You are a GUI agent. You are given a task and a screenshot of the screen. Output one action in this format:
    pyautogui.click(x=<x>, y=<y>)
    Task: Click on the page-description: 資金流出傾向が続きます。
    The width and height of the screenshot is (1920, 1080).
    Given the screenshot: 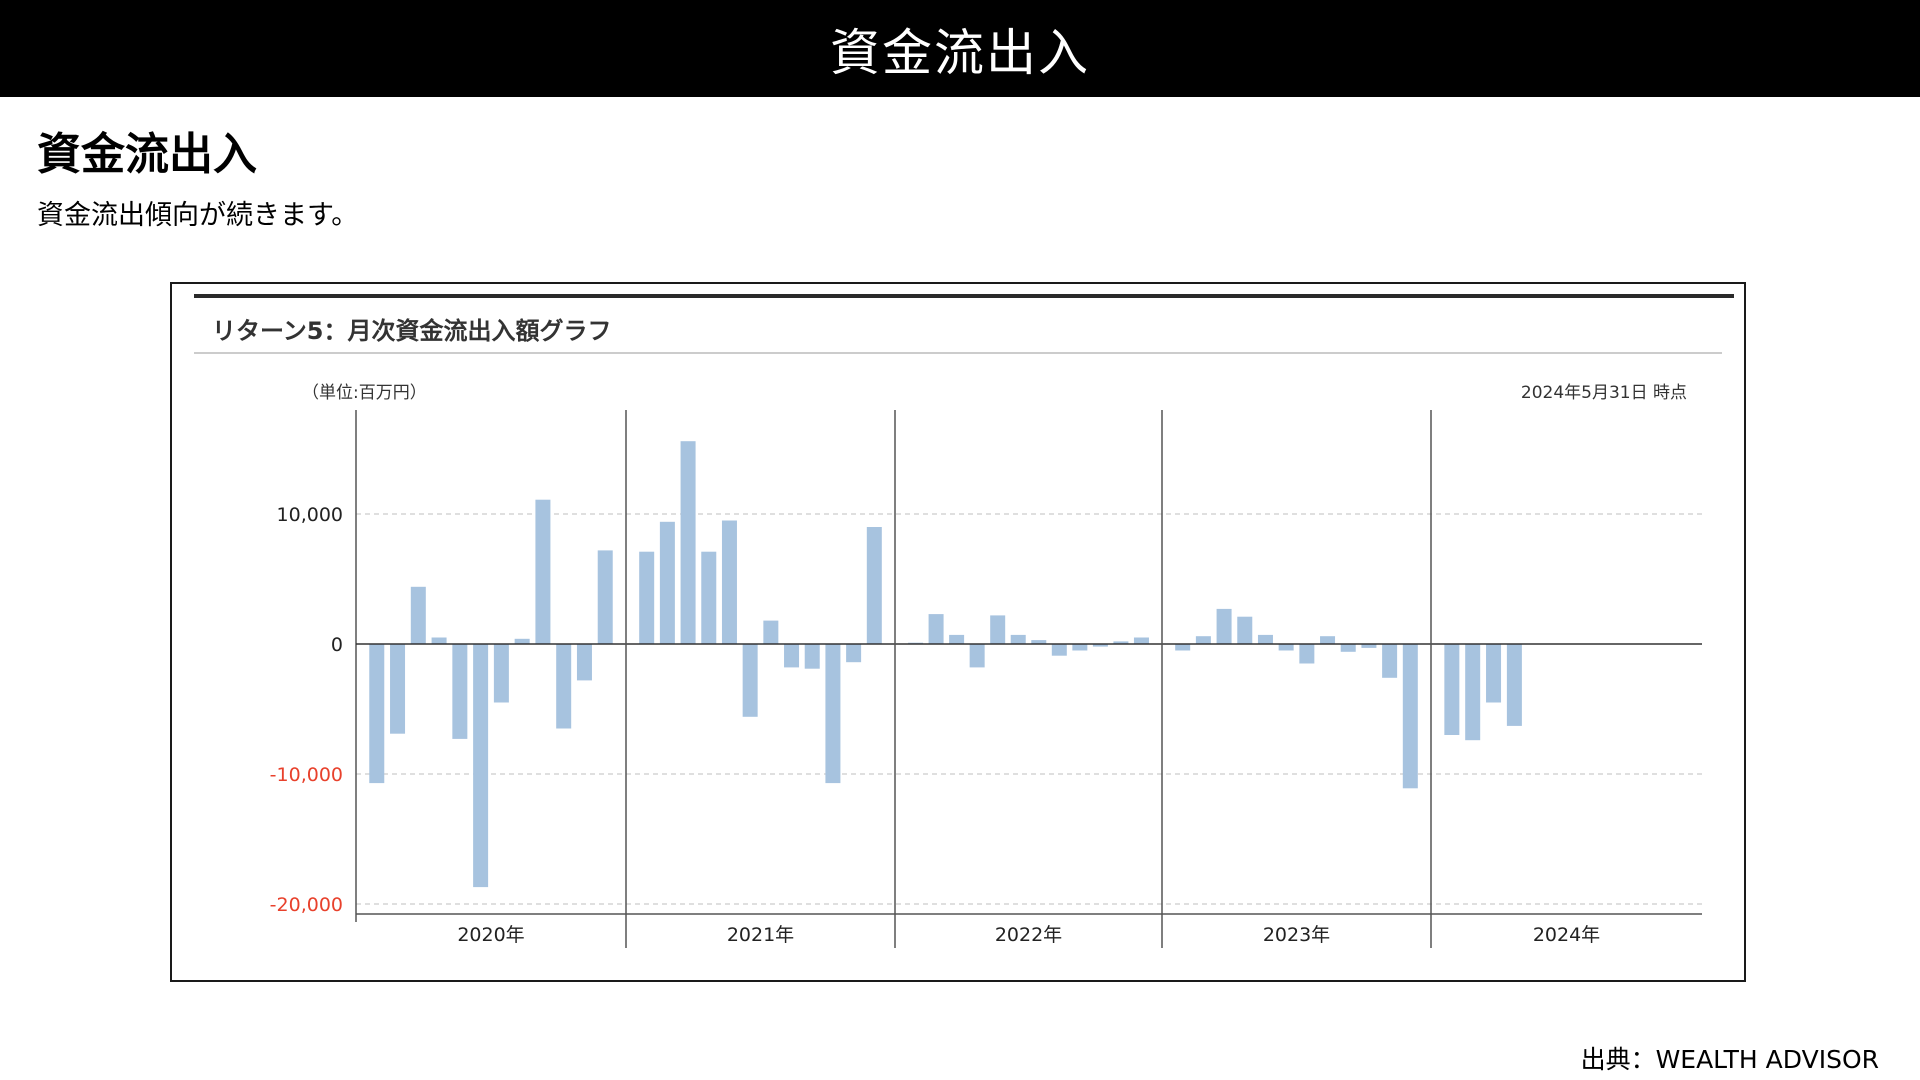 What is the action you would take?
    pyautogui.click(x=198, y=215)
    